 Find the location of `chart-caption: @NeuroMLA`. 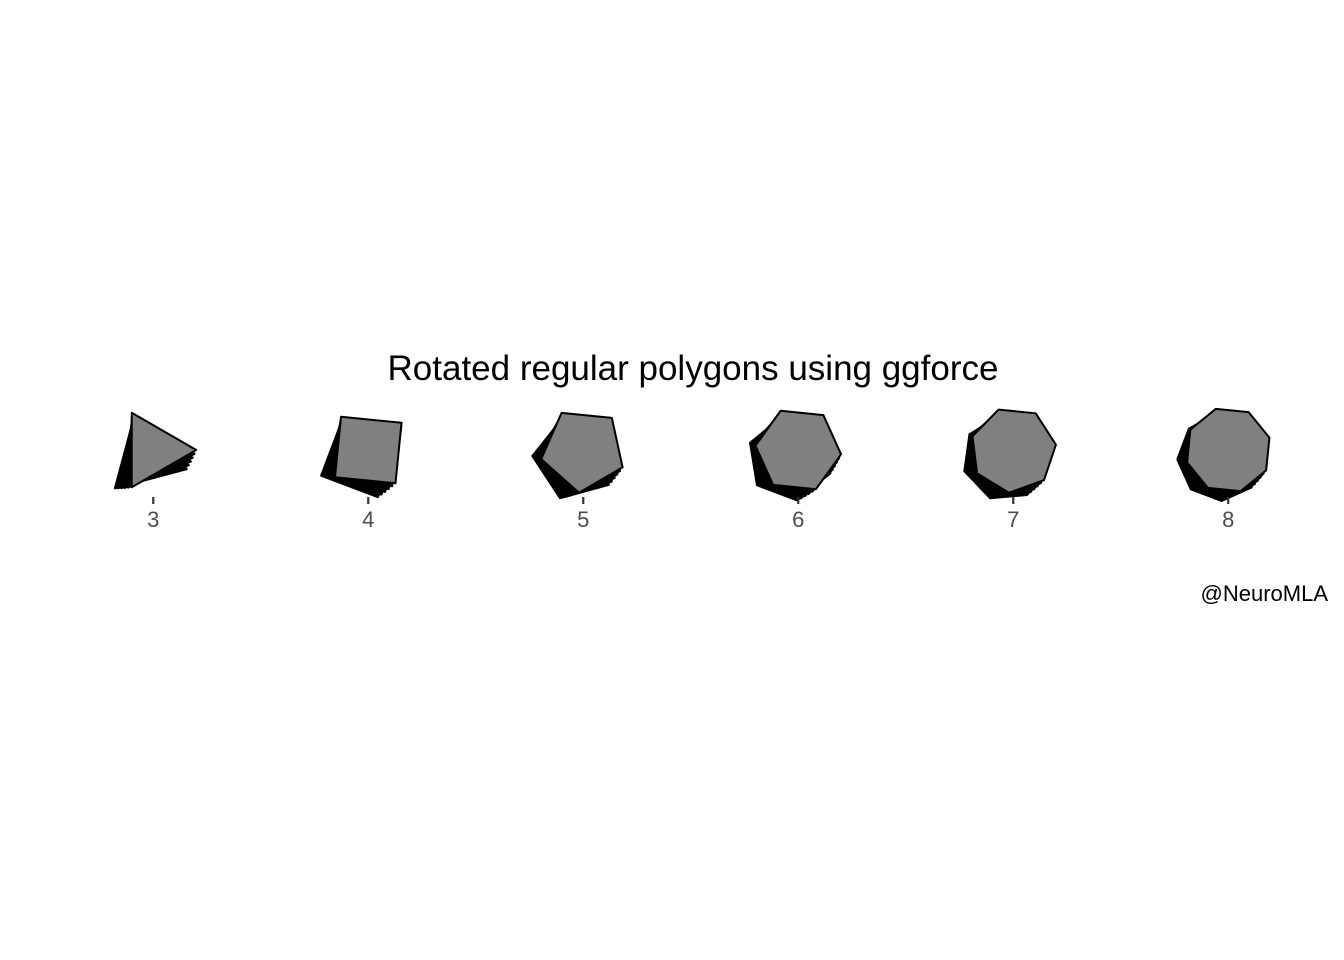

chart-caption: @NeuroMLA is located at coordinates (1265, 593).